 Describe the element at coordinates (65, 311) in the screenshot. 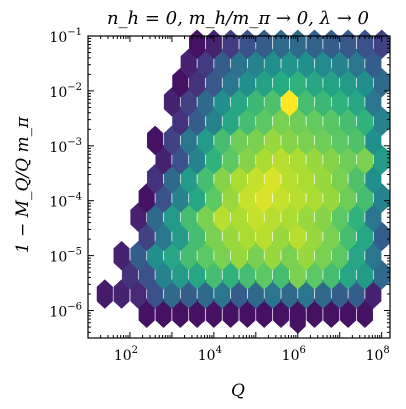

I see `y-tick-label: 10⁻⁶` at that location.